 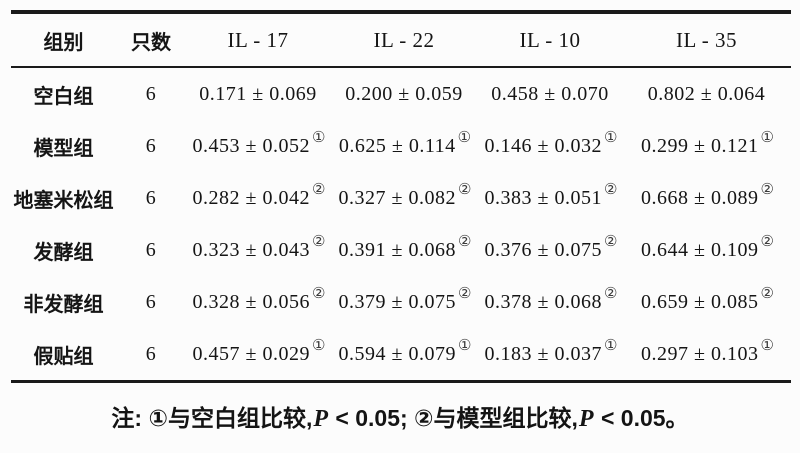 What do you see at coordinates (700, 197) in the screenshot?
I see `measure-value: 0.668 ± 0.089` at bounding box center [700, 197].